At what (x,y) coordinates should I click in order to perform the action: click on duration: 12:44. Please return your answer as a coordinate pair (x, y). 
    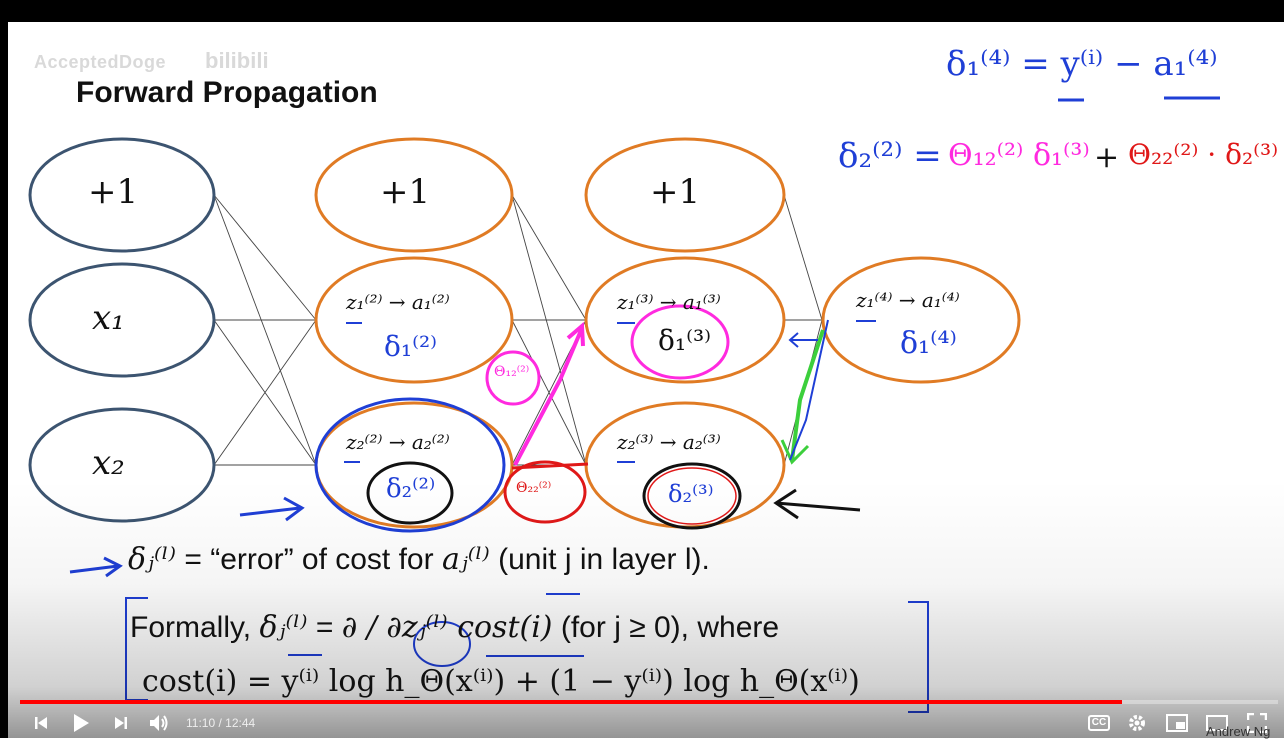
    Looking at the image, I should click on (240, 723).